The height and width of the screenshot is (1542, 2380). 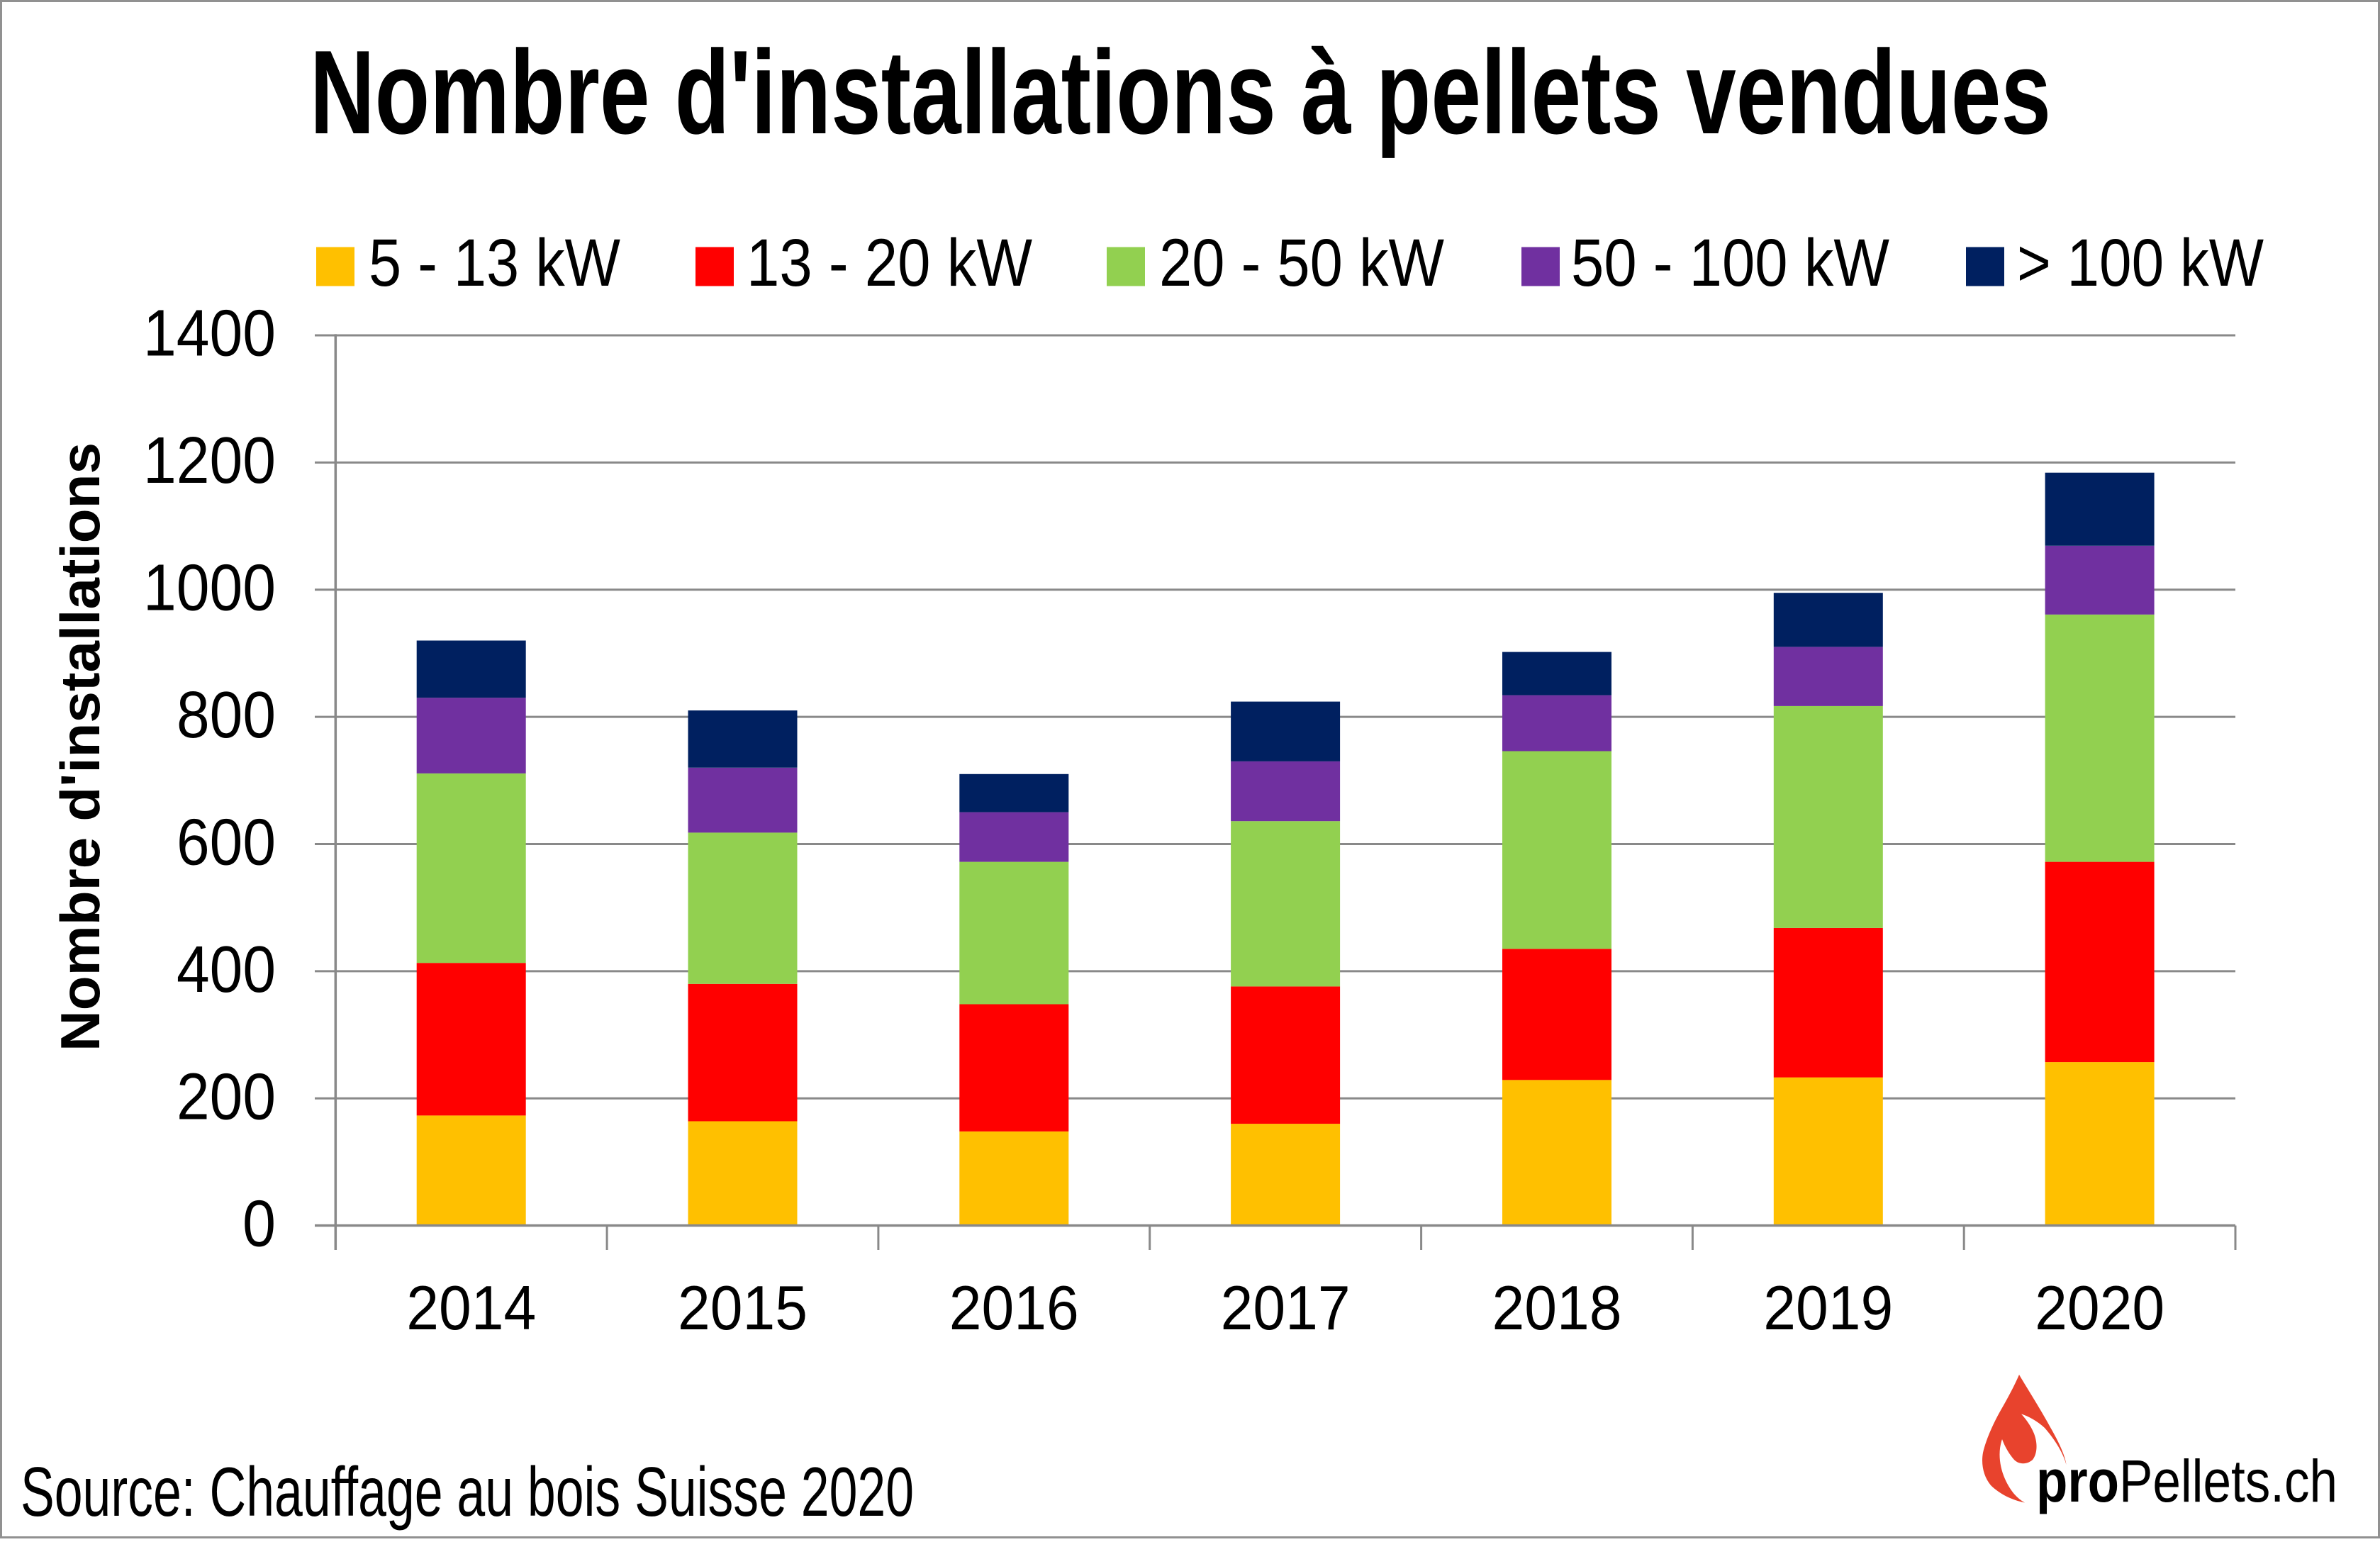 I want to click on svg-text: Pellets.ch, so click(x=2228, y=1481).